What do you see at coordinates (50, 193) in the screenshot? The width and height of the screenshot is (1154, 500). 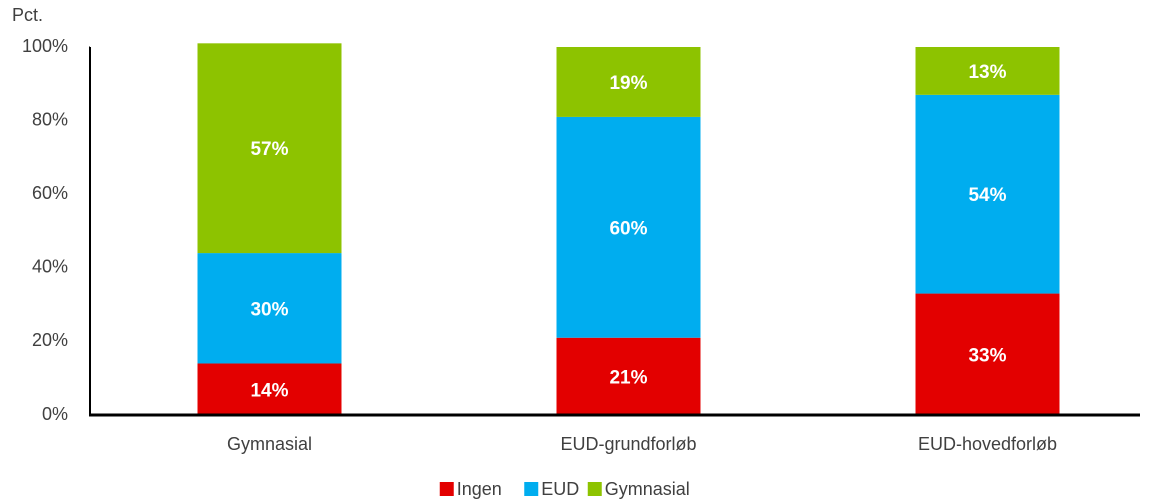 I see `y-tick-label: 60%` at bounding box center [50, 193].